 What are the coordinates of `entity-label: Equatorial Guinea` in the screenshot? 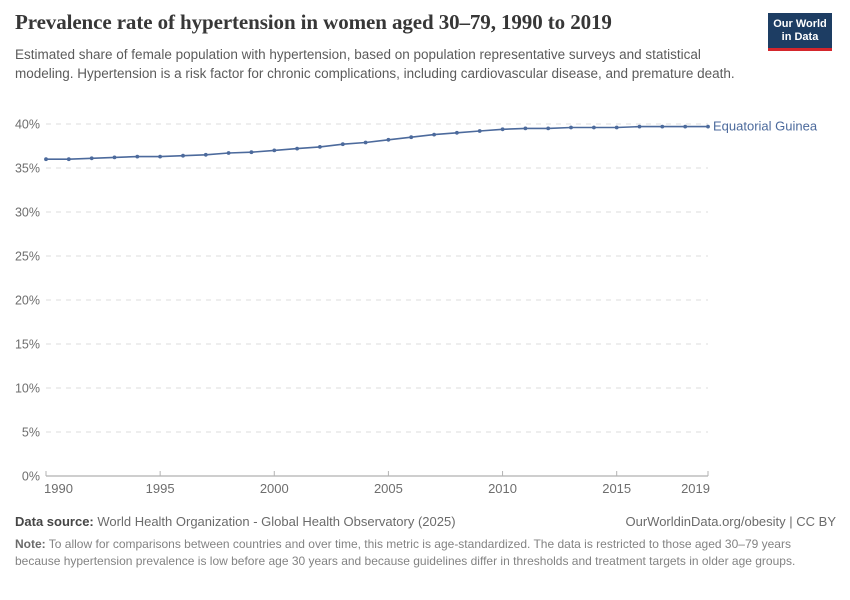 It's located at (765, 126).